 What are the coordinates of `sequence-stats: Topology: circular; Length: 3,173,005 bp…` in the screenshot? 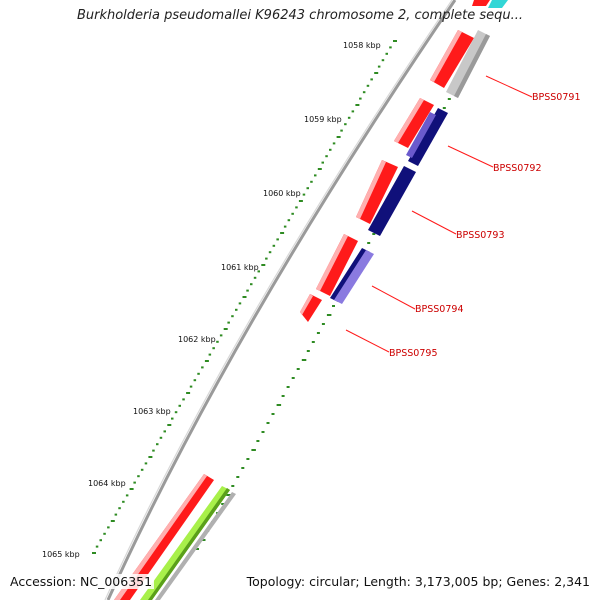 It's located at (418, 581).